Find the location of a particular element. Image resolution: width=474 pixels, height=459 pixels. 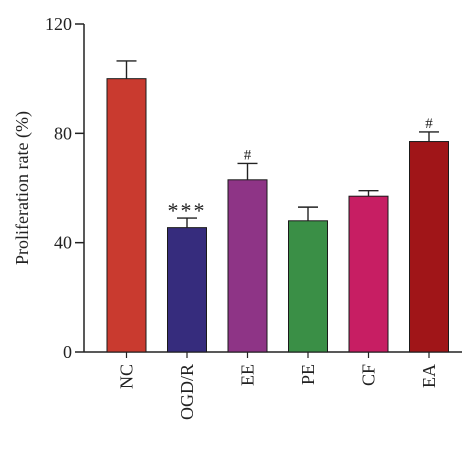

y-tick-label: 40 is located at coordinates (63, 243).